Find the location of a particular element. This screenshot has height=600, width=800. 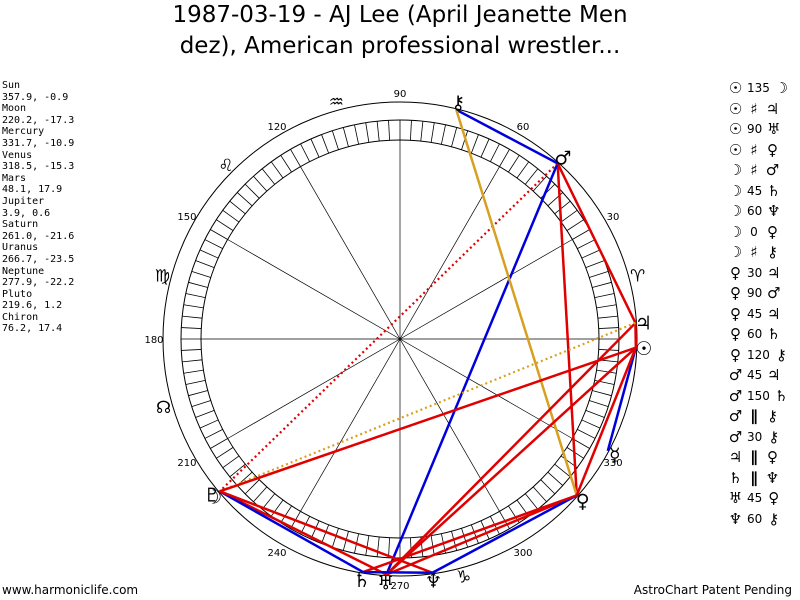

planet-name-uranus: Uranus is located at coordinates (20, 248).